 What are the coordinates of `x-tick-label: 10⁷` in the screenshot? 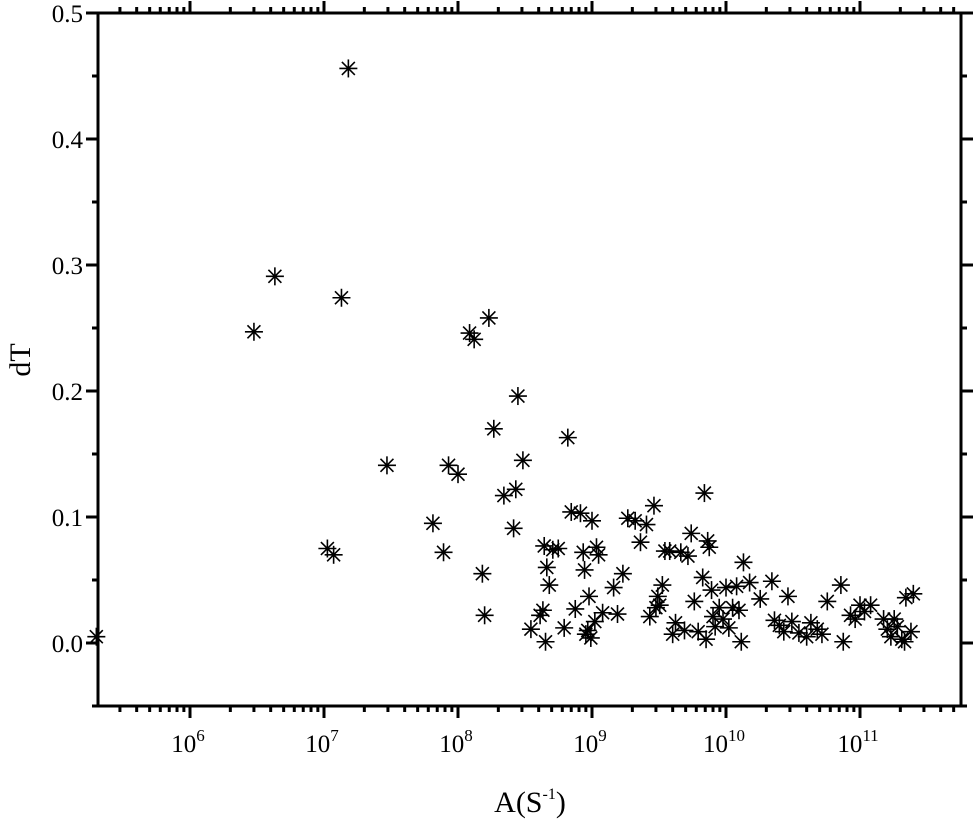 It's located at (322, 742).